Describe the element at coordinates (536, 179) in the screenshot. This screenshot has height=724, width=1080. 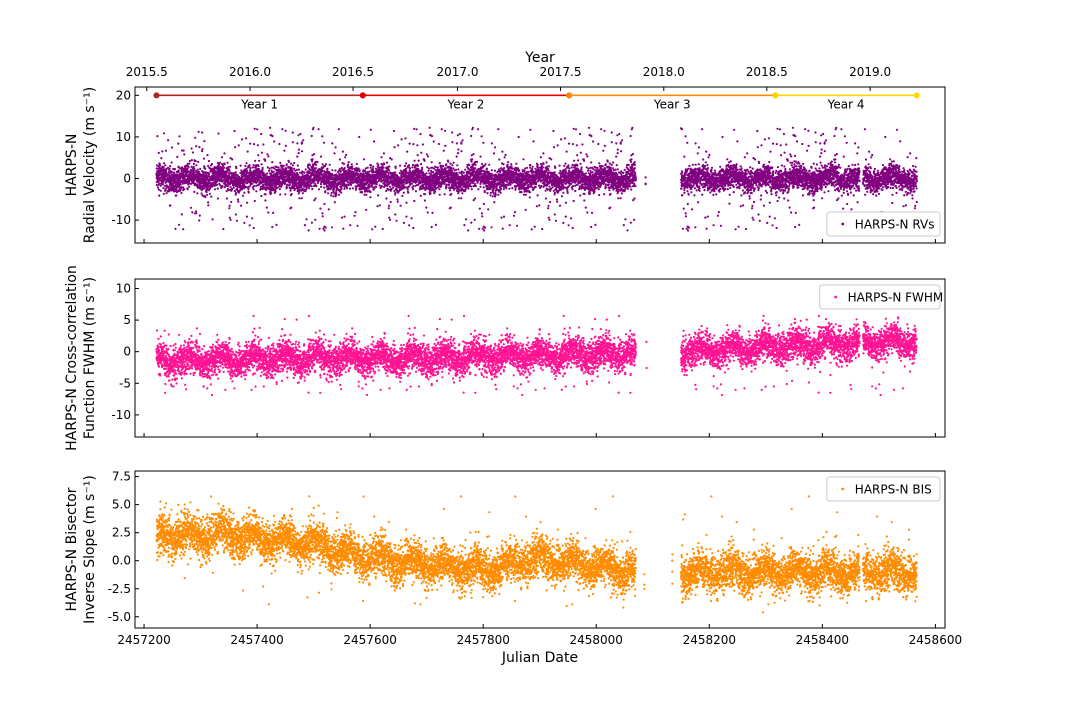
I see `rv-points` at that location.